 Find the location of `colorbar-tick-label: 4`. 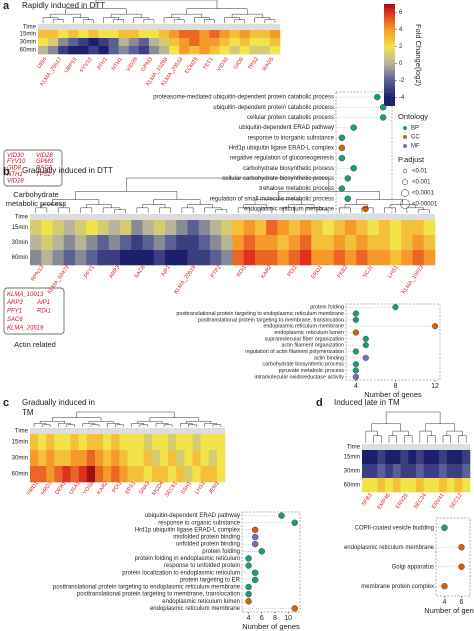

colorbar-tick-label: 4 is located at coordinates (401, 30).